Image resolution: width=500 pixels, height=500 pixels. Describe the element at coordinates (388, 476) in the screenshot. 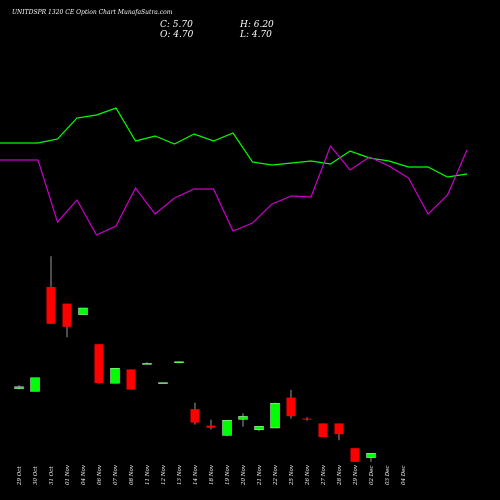

I see `x-tick-label: 03 Dec` at that location.